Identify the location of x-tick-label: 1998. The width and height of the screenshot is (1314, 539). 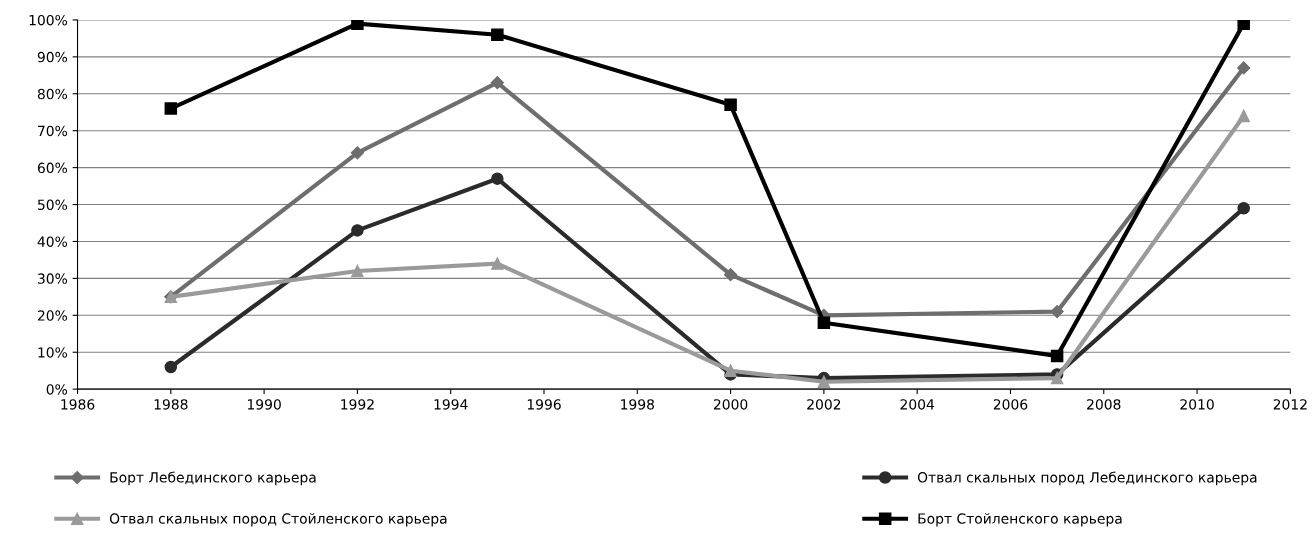
(638, 404).